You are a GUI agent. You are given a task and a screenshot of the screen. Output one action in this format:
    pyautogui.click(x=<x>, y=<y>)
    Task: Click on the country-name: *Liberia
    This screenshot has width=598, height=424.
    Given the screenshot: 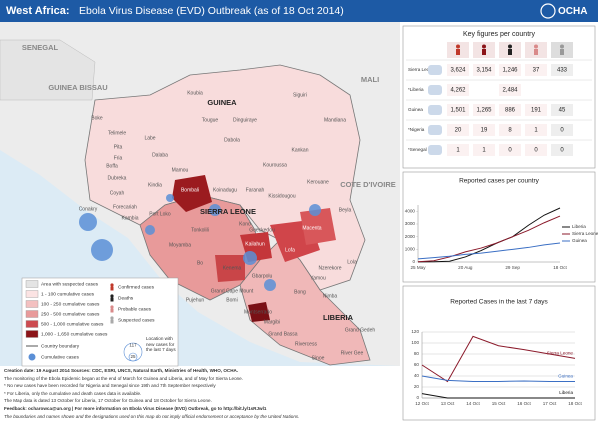 What is the action you would take?
    pyautogui.click(x=416, y=89)
    